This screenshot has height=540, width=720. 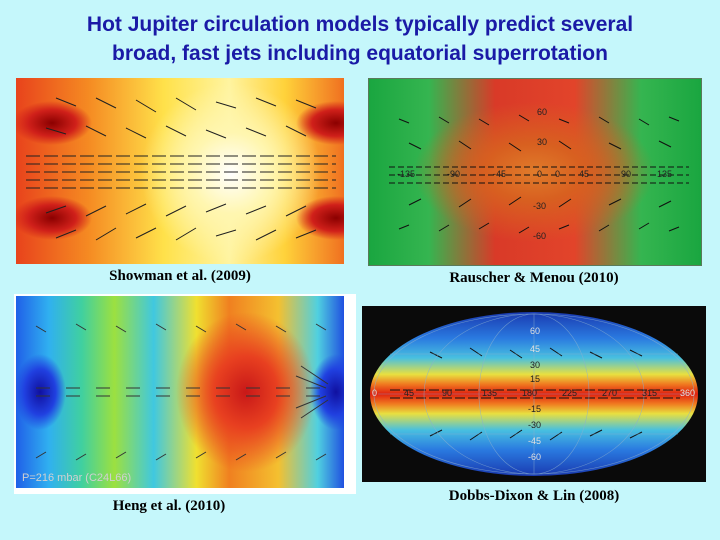 I want to click on mollweide-projection, so click(x=534, y=394).